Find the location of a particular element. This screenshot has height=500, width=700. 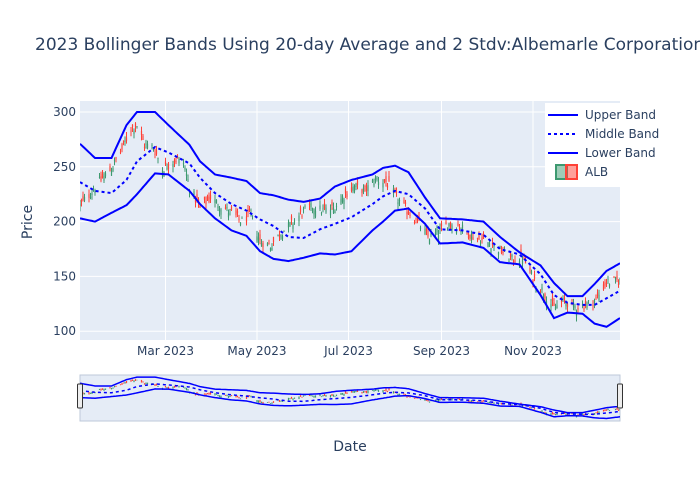

range-slider is located at coordinates (350, 398).